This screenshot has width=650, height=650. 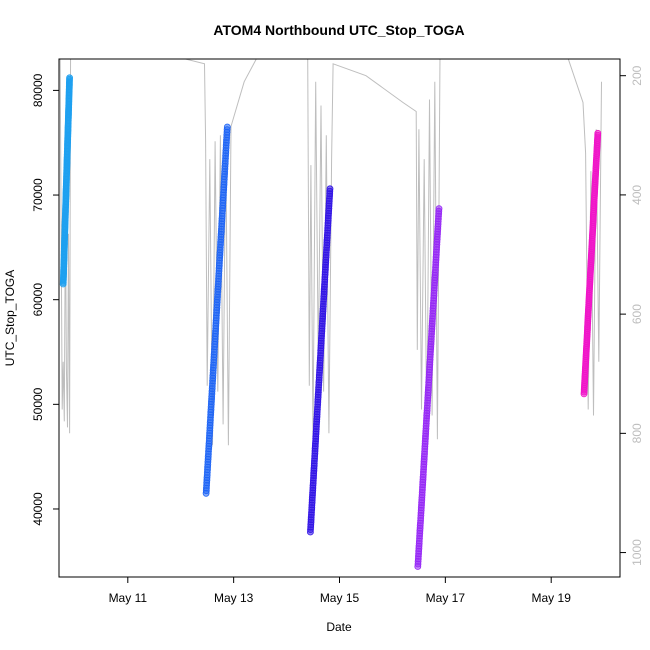 What do you see at coordinates (38, 509) in the screenshot?
I see `y-tick-label: 40000` at bounding box center [38, 509].